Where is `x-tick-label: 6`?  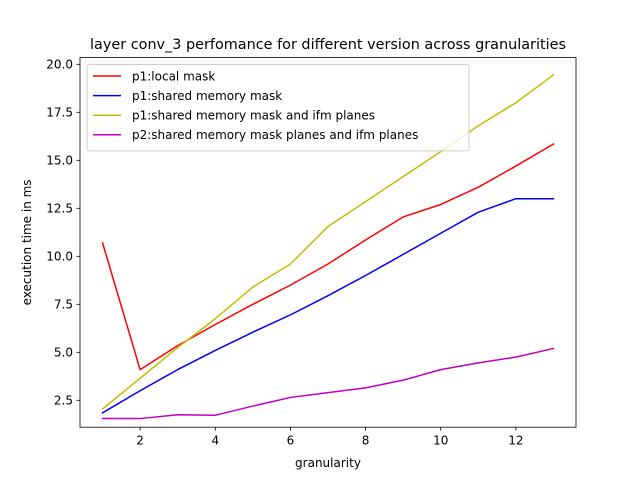 x-tick-label: 6 is located at coordinates (291, 441).